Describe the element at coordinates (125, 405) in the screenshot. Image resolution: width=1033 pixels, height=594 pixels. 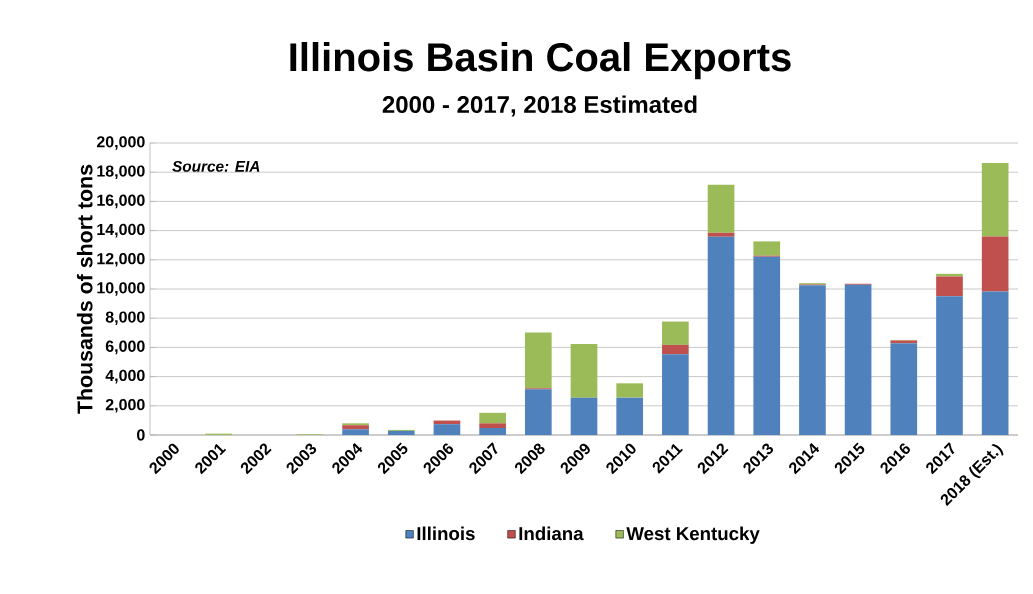
I see `y-tick-label: 2,000` at that location.